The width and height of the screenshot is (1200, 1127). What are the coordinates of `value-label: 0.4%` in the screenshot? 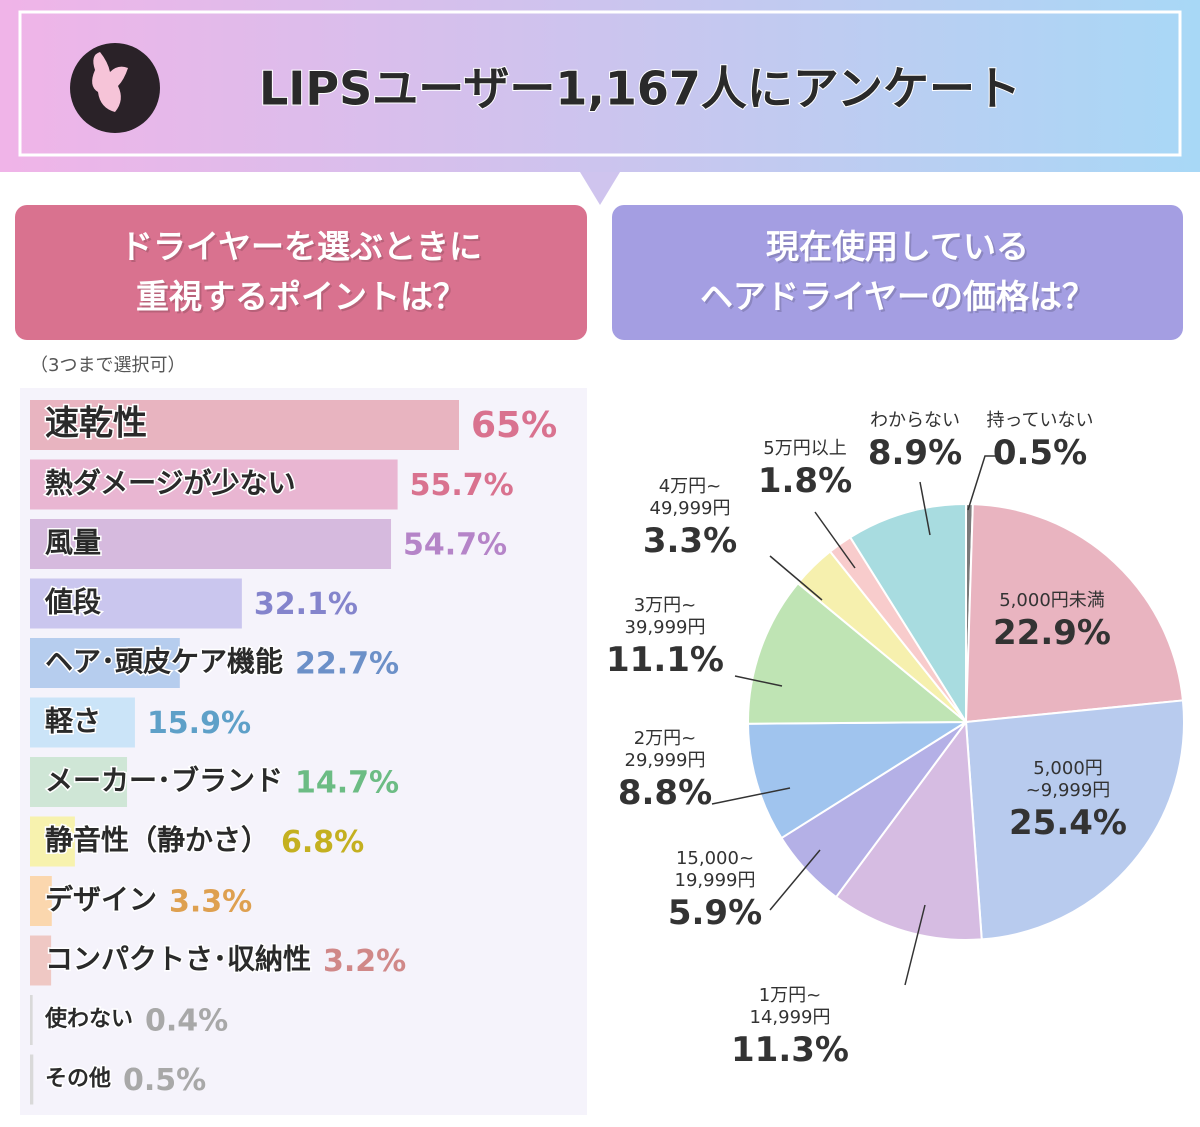 It's located at (186, 1021).